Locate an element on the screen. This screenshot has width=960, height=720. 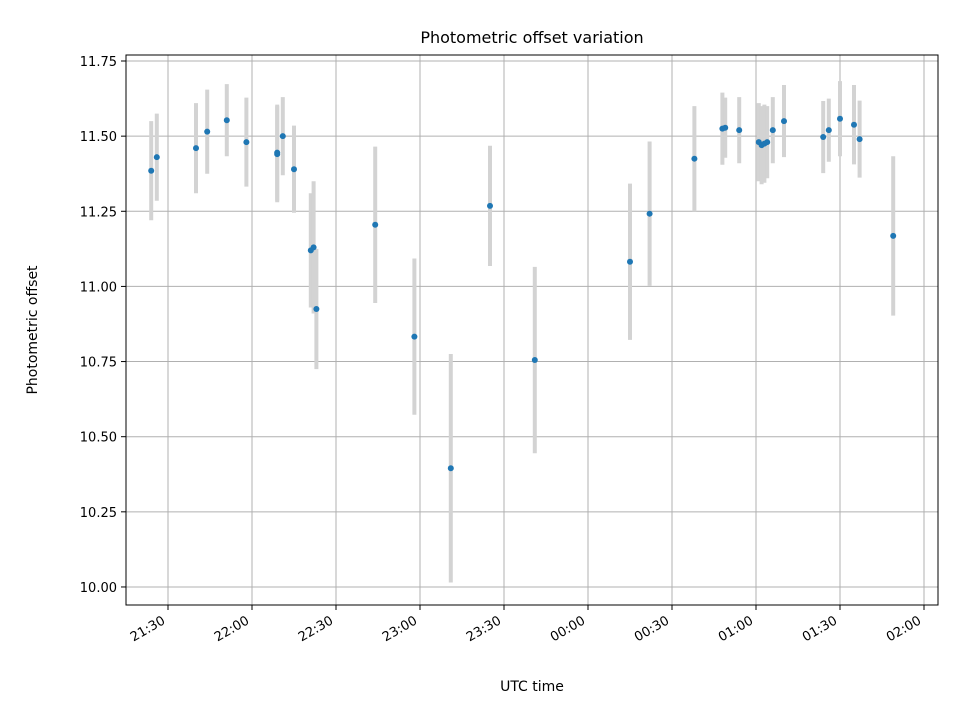
y-tick-label: 10.75 is located at coordinates (98, 363).